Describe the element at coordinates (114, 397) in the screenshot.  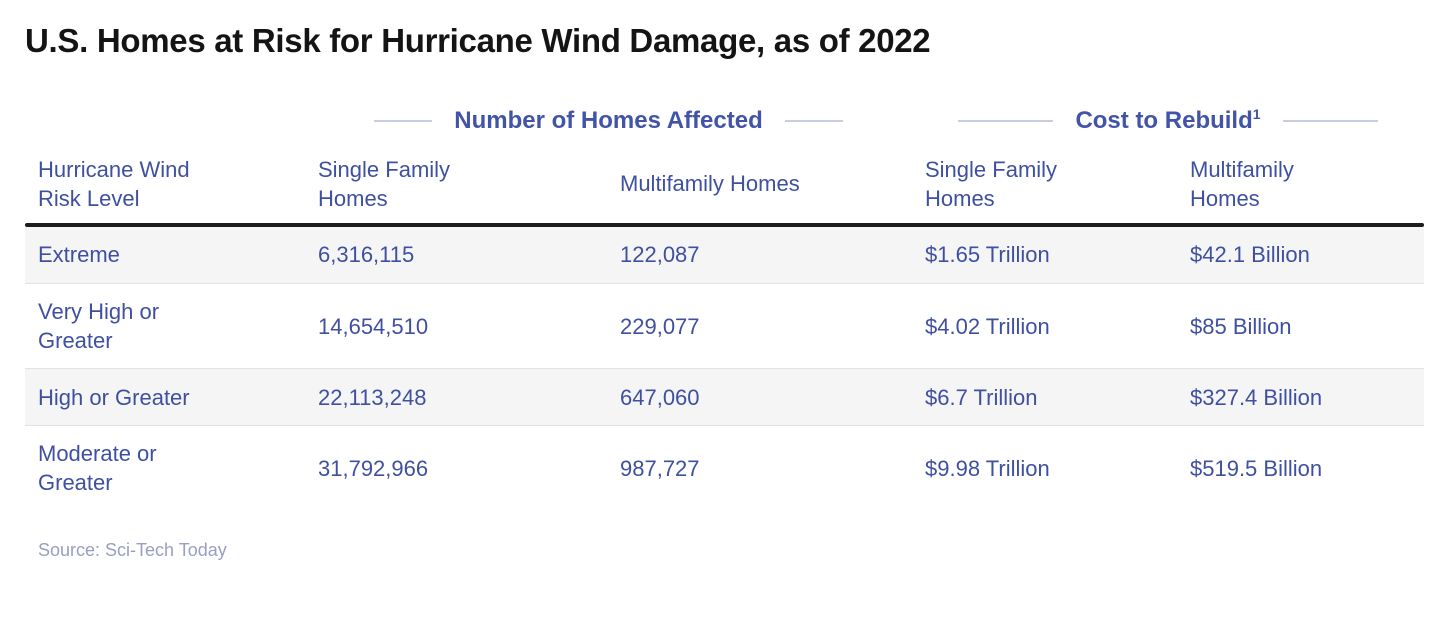
I see `risk-level-cell: High or Greater` at that location.